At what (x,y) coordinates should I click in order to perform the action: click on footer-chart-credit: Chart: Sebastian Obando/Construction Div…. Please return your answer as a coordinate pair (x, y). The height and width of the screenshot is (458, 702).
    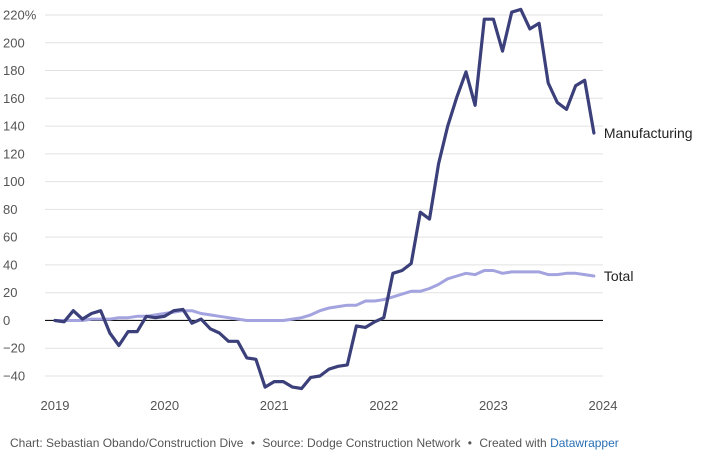
    Looking at the image, I should click on (127, 443).